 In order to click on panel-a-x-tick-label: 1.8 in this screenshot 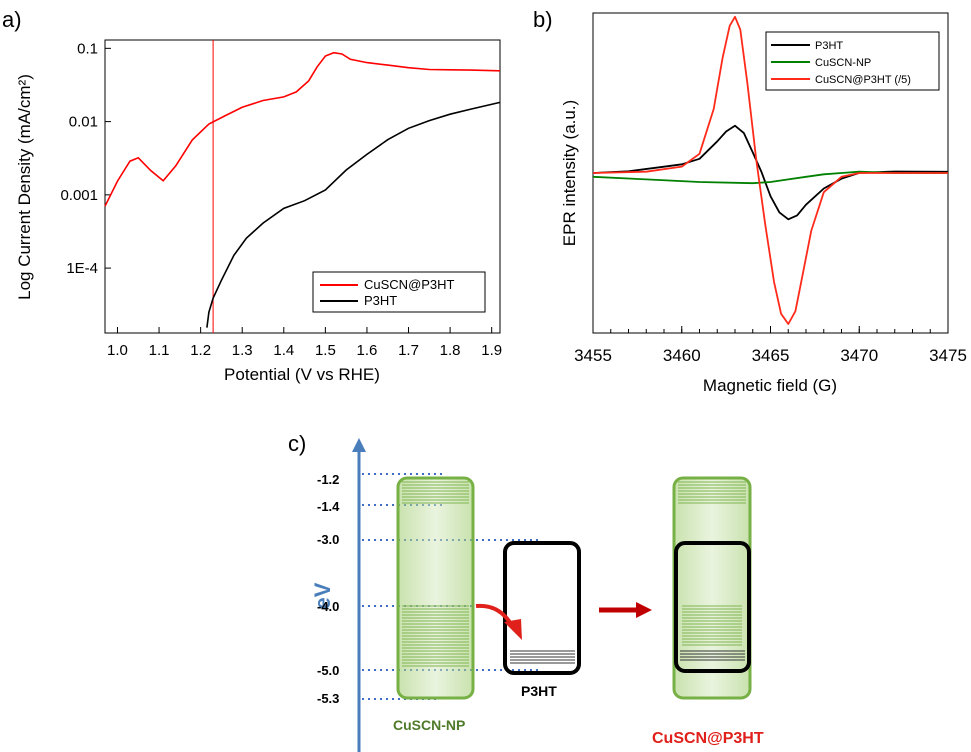, I will do `click(450, 350)`.